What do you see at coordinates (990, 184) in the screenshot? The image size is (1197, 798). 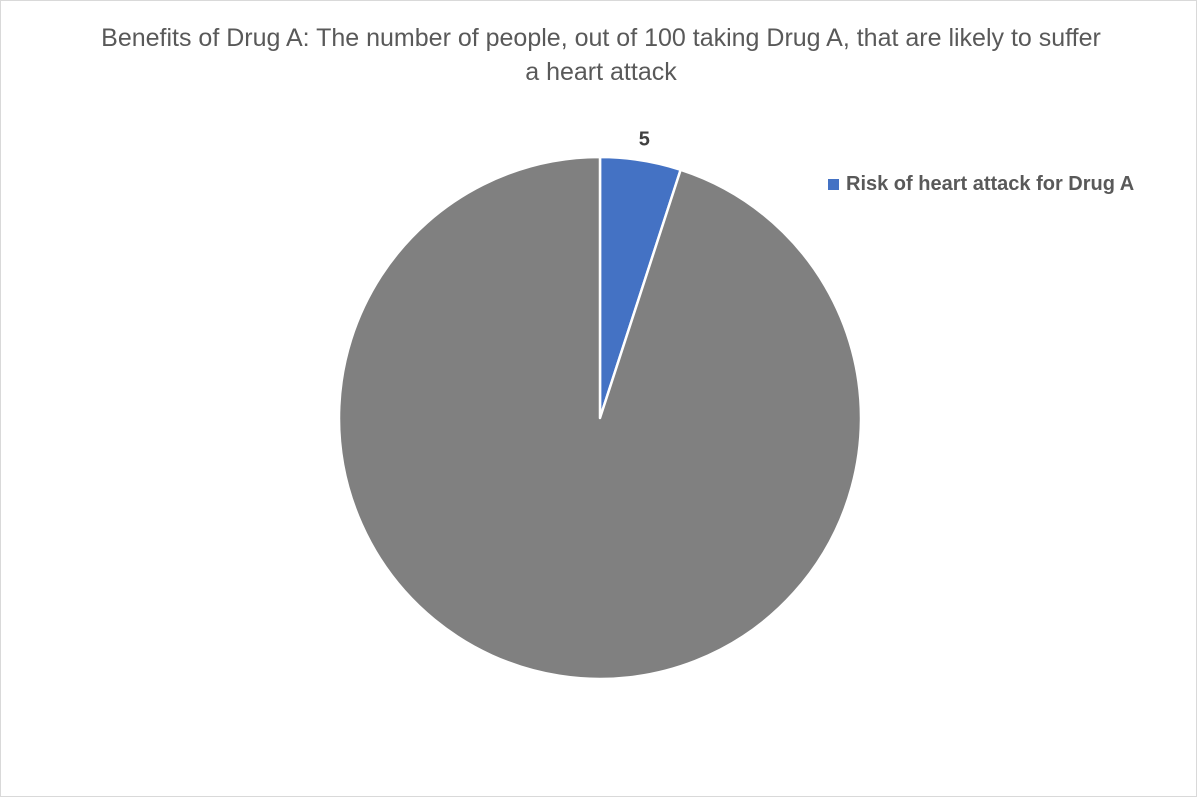 I see `legend-label-risk: Risk of heart attack for Drug A` at bounding box center [990, 184].